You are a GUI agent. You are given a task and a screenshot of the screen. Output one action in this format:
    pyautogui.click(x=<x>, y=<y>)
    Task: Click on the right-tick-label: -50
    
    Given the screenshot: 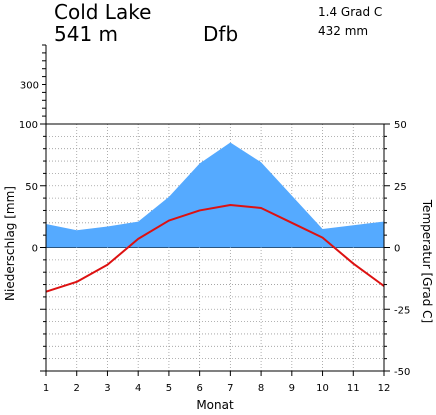 What is the action you would take?
    pyautogui.click(x=402, y=372)
    